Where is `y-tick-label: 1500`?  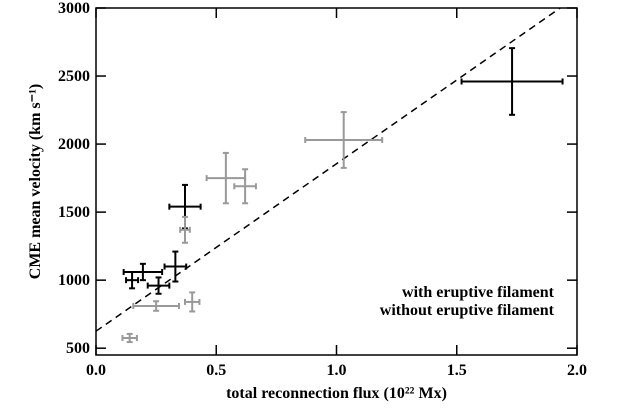
y-tick-label: 1500 is located at coordinates (74, 212).